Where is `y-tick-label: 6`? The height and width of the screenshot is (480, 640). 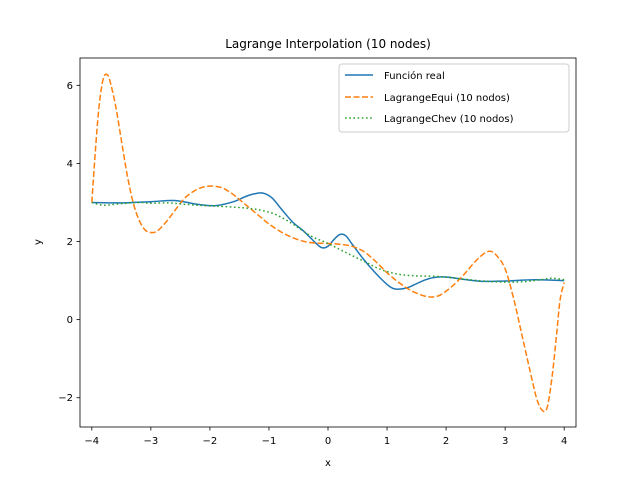 y-tick-label: 6 is located at coordinates (70, 86).